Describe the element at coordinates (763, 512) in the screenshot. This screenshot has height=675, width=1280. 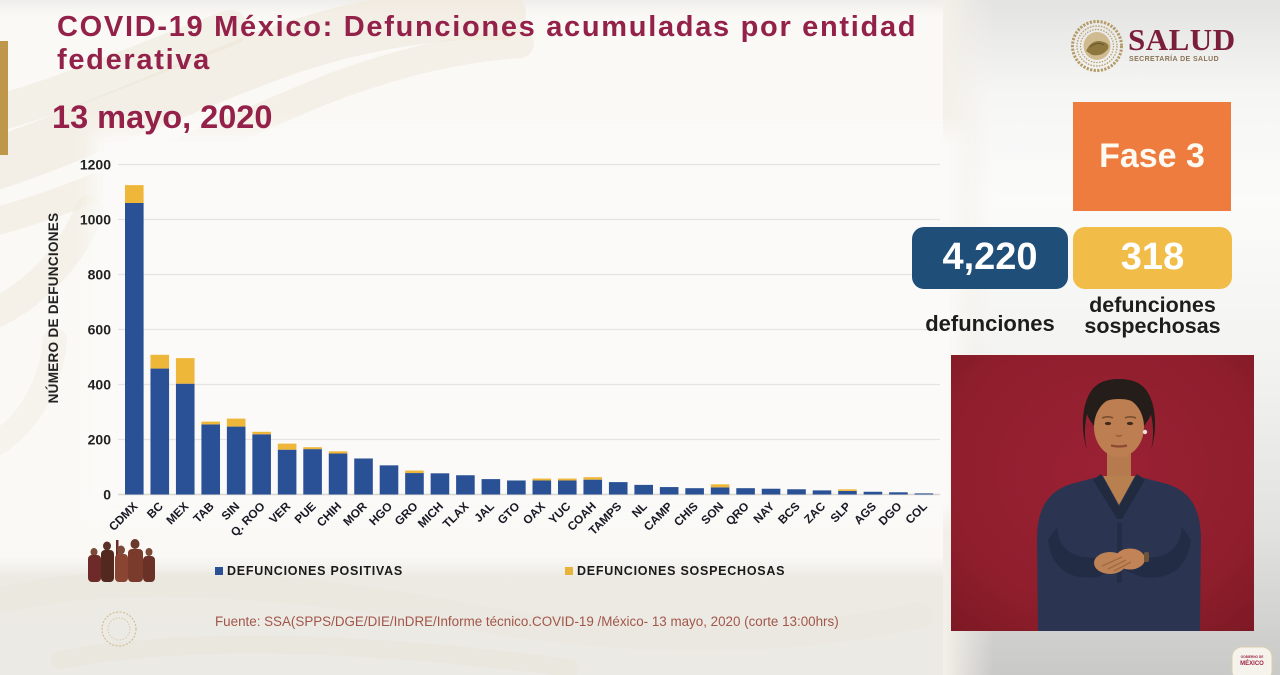
I see `svg-text: NAY` at that location.